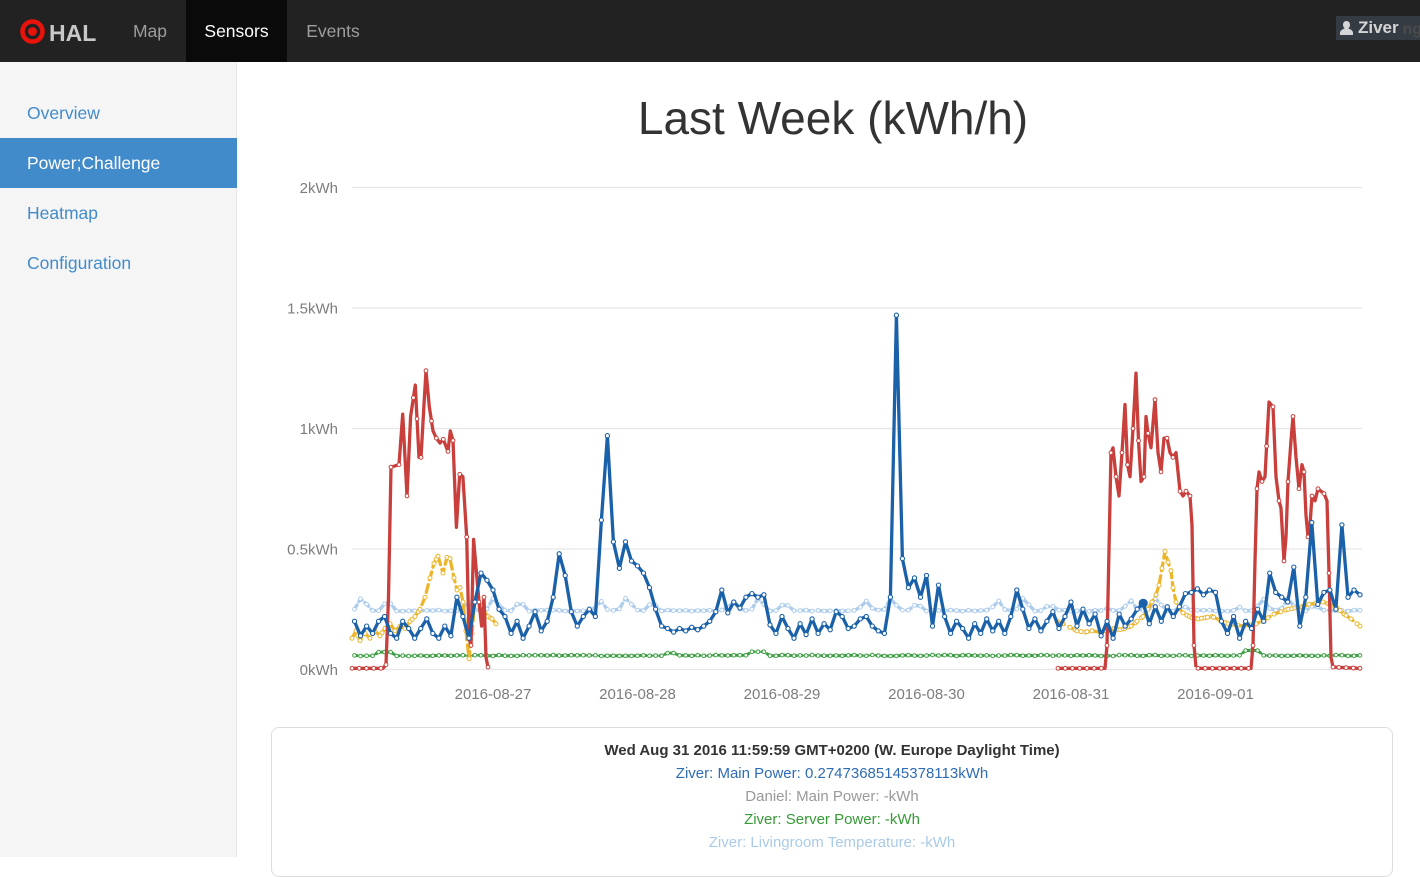 This screenshot has height=877, width=1420. What do you see at coordinates (312, 308) in the screenshot?
I see `svg-text: 1.5kWh` at bounding box center [312, 308].